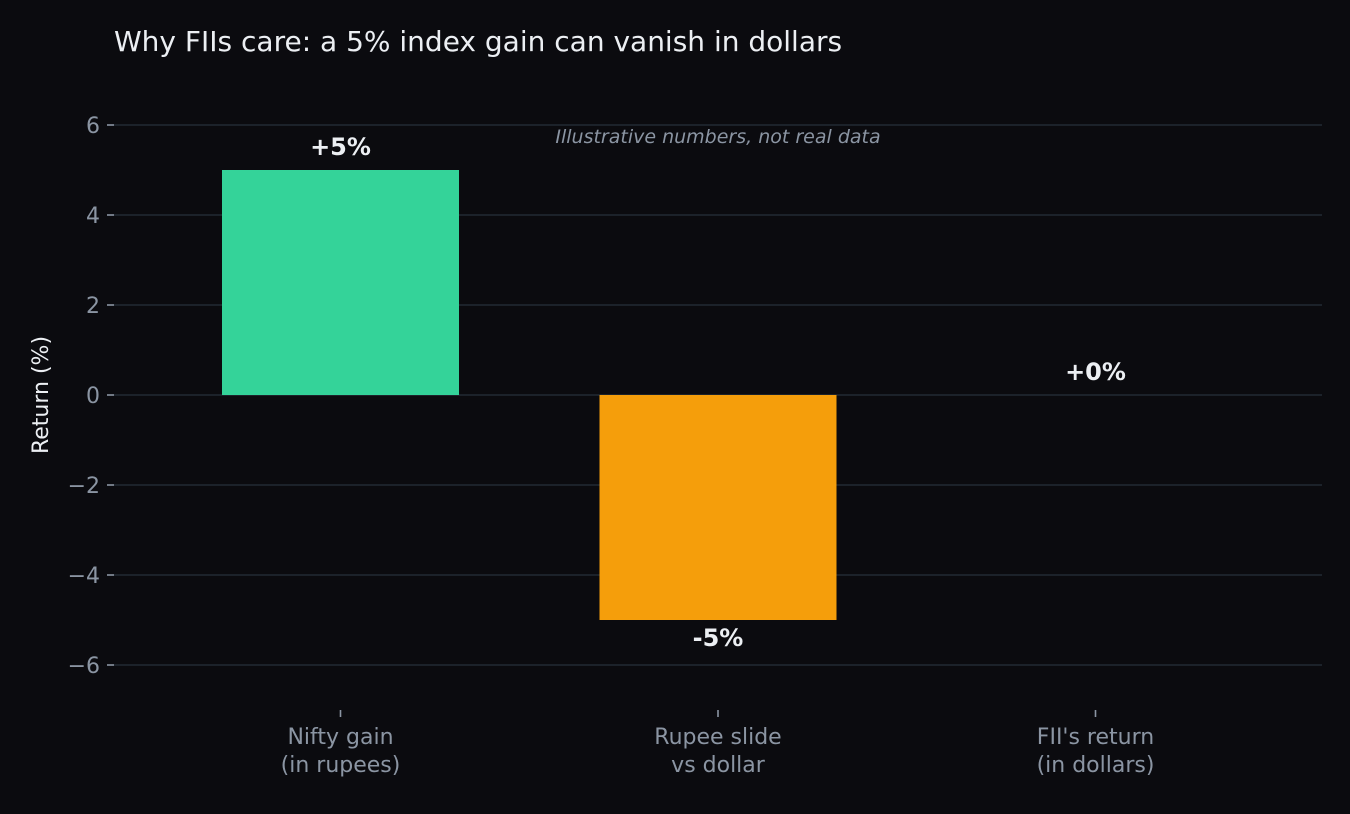 This screenshot has width=1350, height=814. What do you see at coordinates (341, 765) in the screenshot?
I see `x-tick-label-line: (in rupees)` at bounding box center [341, 765].